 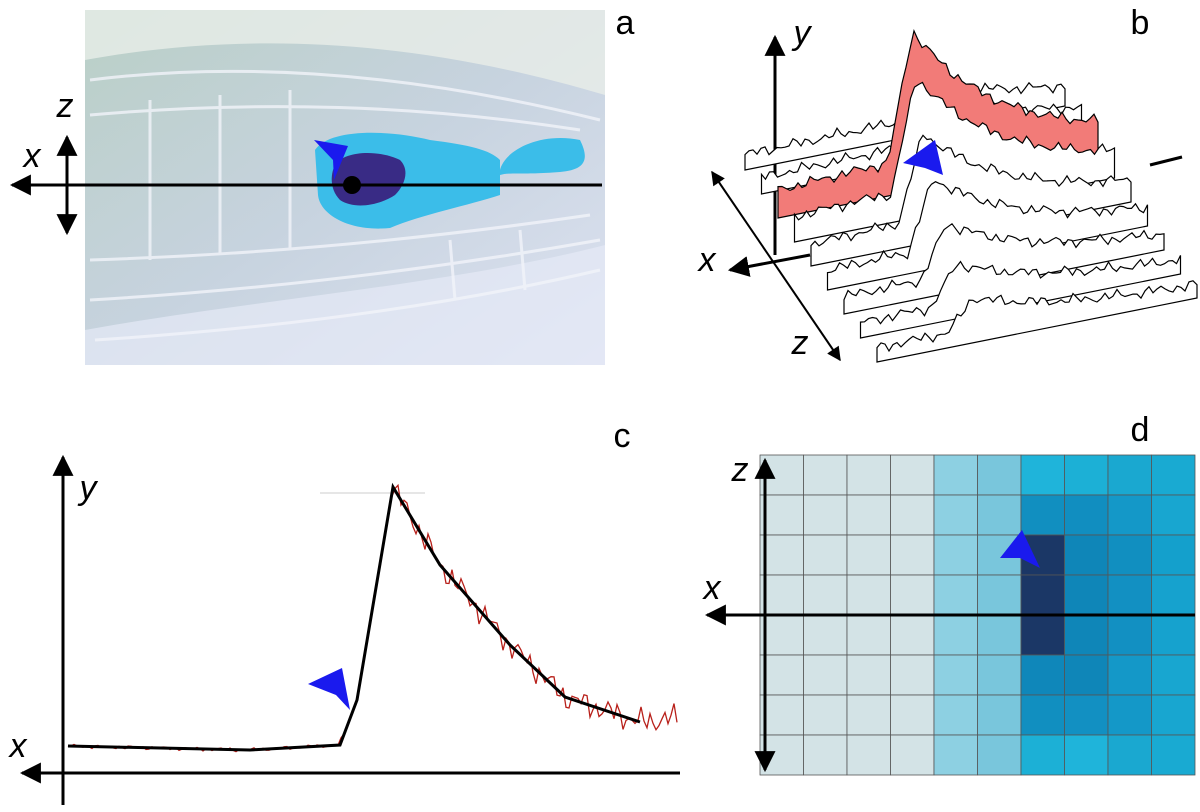 I want to click on cell-walls, so click(x=345, y=205).